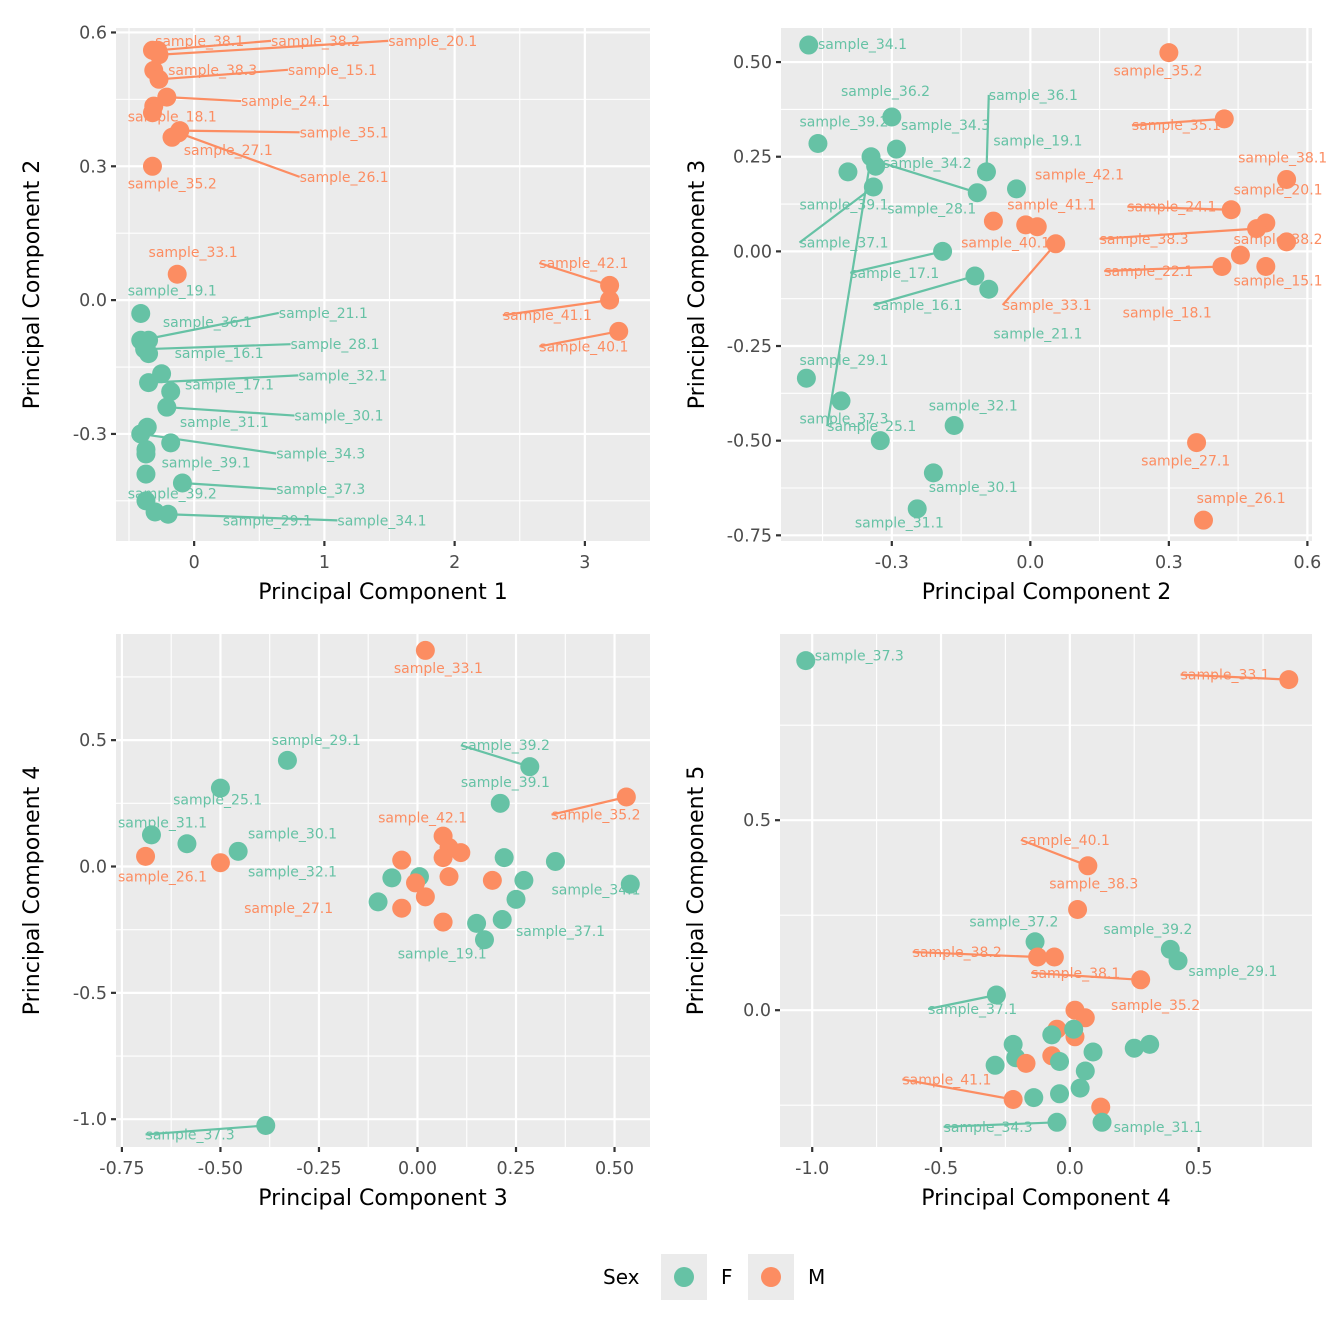 The height and width of the screenshot is (1344, 1344). What do you see at coordinates (757, 821) in the screenshot?
I see `y-tick-label: 0.5` at bounding box center [757, 821].